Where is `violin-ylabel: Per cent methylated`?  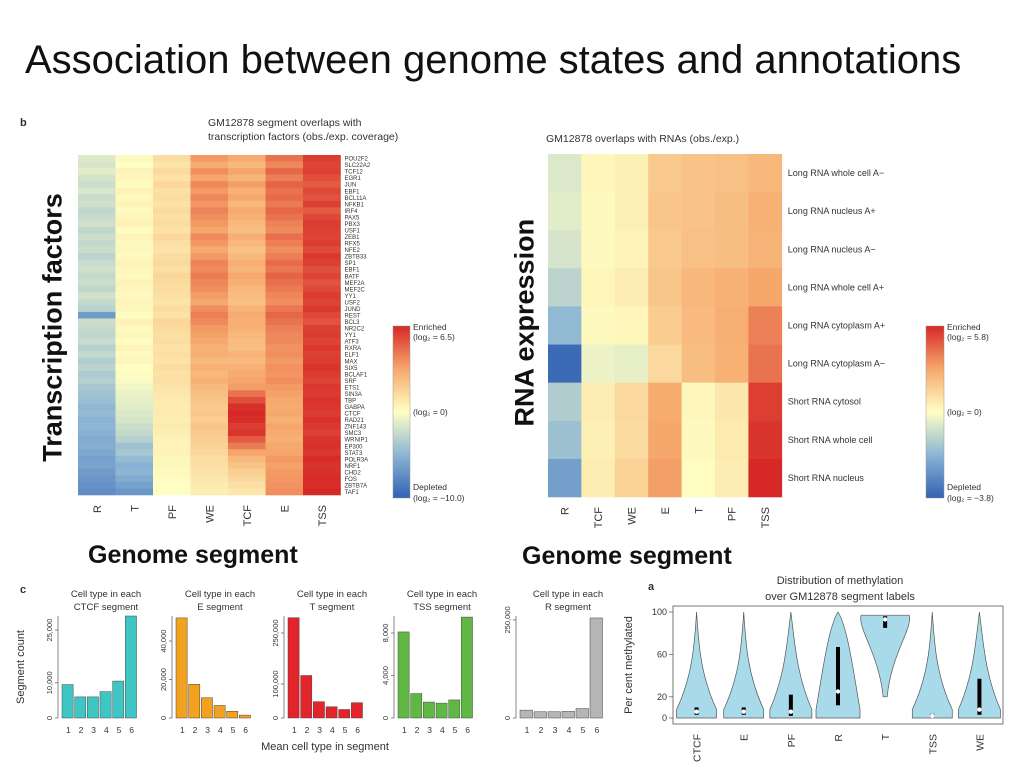
violin-ylabel: Per cent methylated is located at coordinates (629, 665).